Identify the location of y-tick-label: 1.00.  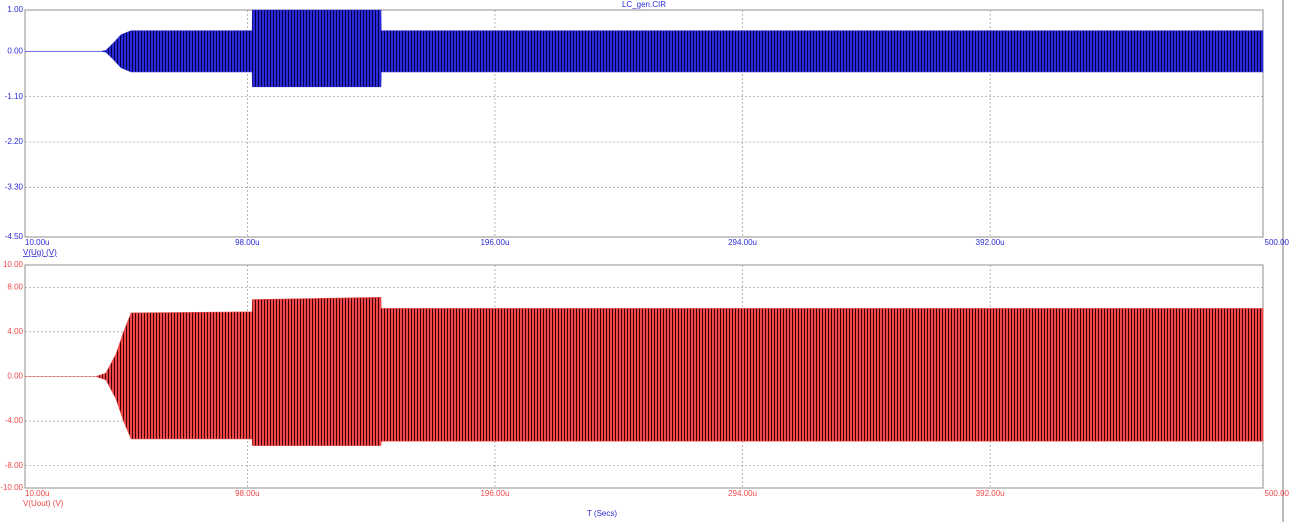
(15, 9).